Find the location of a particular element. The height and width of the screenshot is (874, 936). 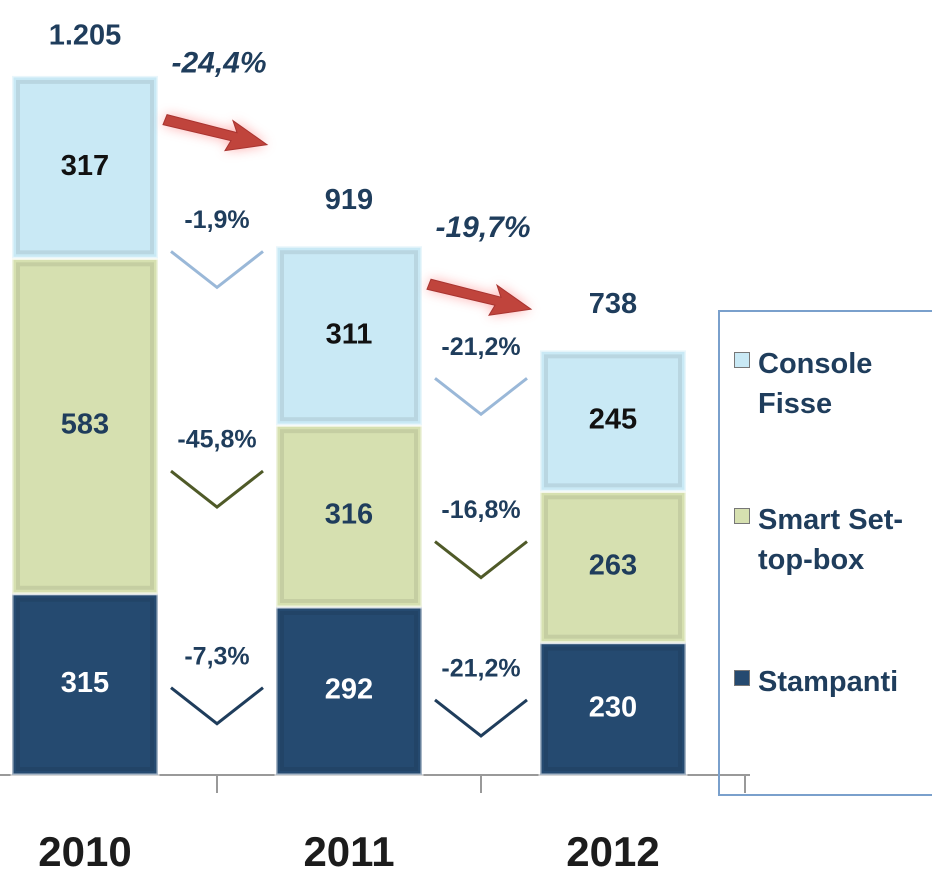

legend-label: Console Fisse is located at coordinates (815, 384).